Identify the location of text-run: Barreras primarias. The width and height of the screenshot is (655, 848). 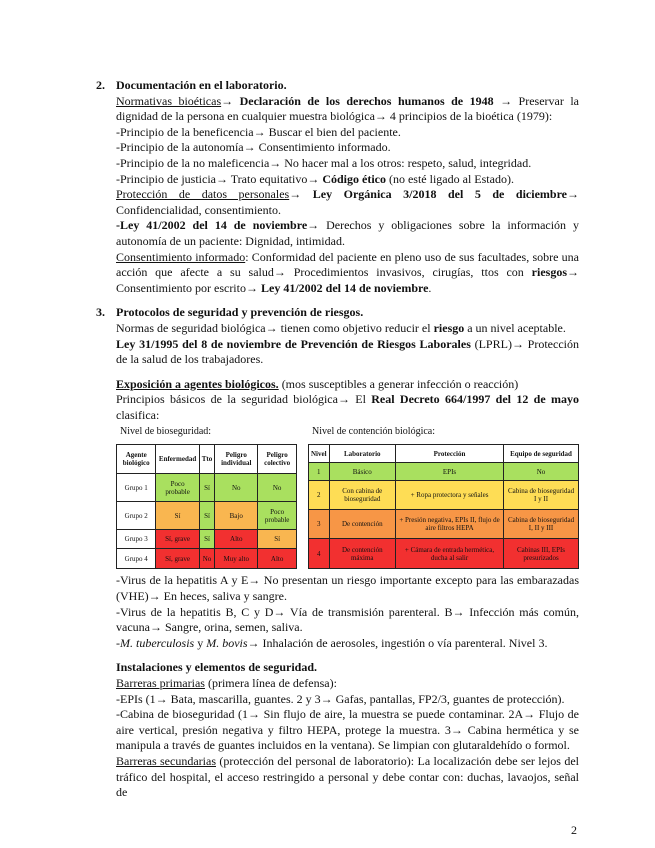
(160, 683).